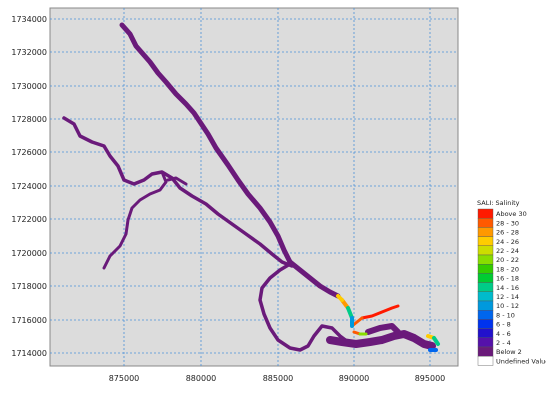 The width and height of the screenshot is (546, 394). Describe the element at coordinates (29, 152) in the screenshot. I see `y-tick-label: 1726000` at that location.